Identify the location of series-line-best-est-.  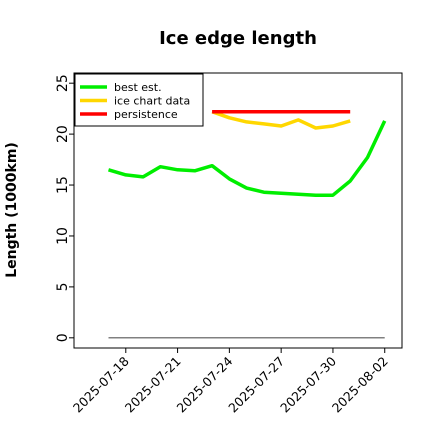
(247, 158).